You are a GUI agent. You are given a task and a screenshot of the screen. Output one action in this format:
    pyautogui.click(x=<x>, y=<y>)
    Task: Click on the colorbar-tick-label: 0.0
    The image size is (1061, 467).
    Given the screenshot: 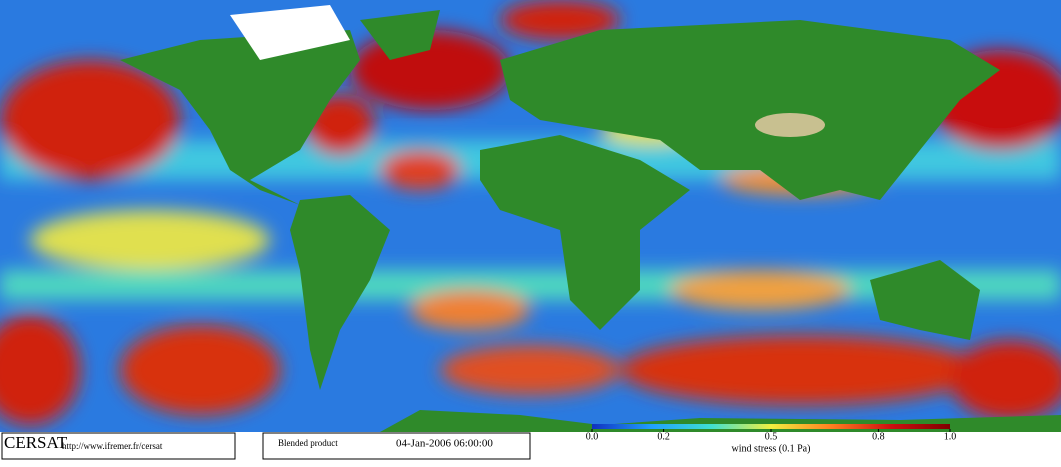 What is the action you would take?
    pyautogui.click(x=592, y=436)
    